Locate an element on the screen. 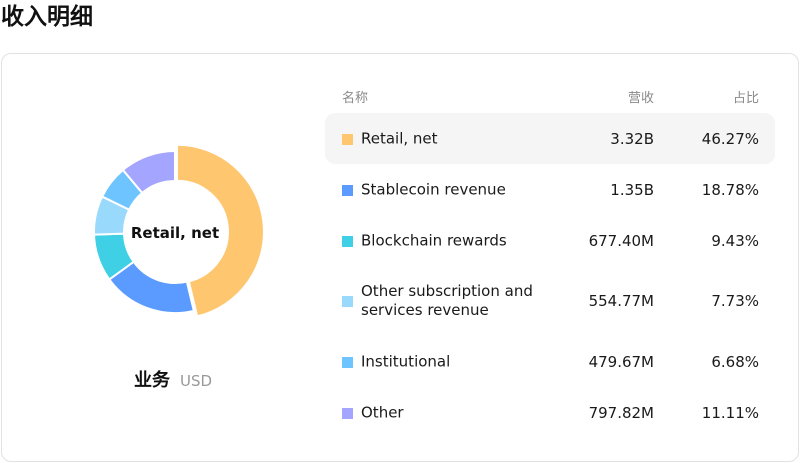 Image resolution: width=800 pixels, height=463 pixels. table-row: Retail, net 3.32B 46.27% is located at coordinates (550, 138).